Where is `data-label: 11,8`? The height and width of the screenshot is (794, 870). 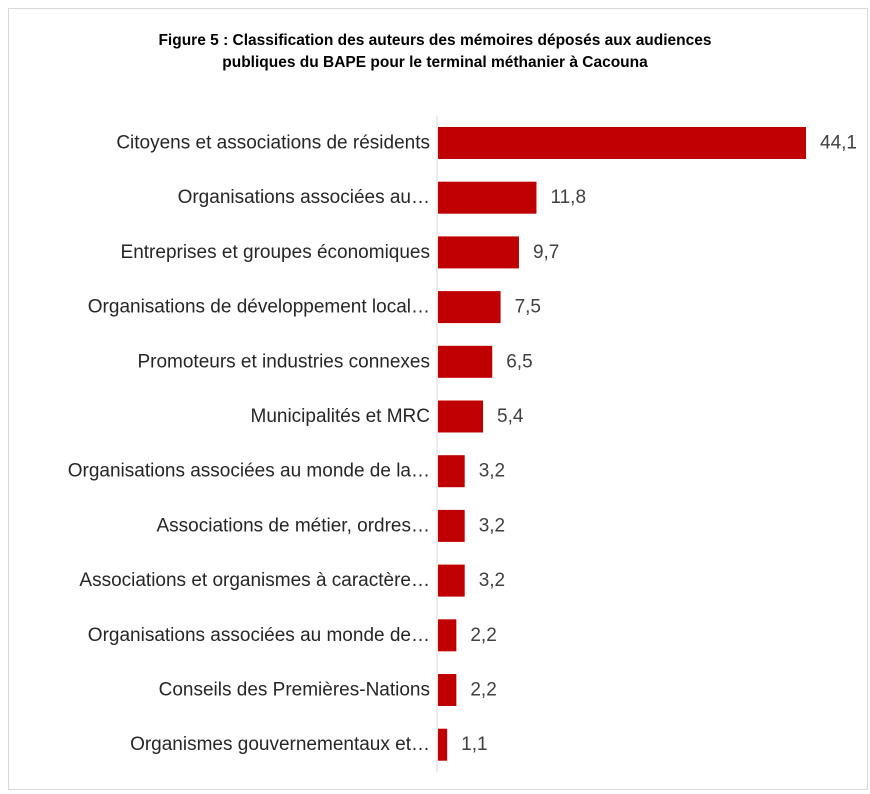
data-label: 11,8 is located at coordinates (568, 197).